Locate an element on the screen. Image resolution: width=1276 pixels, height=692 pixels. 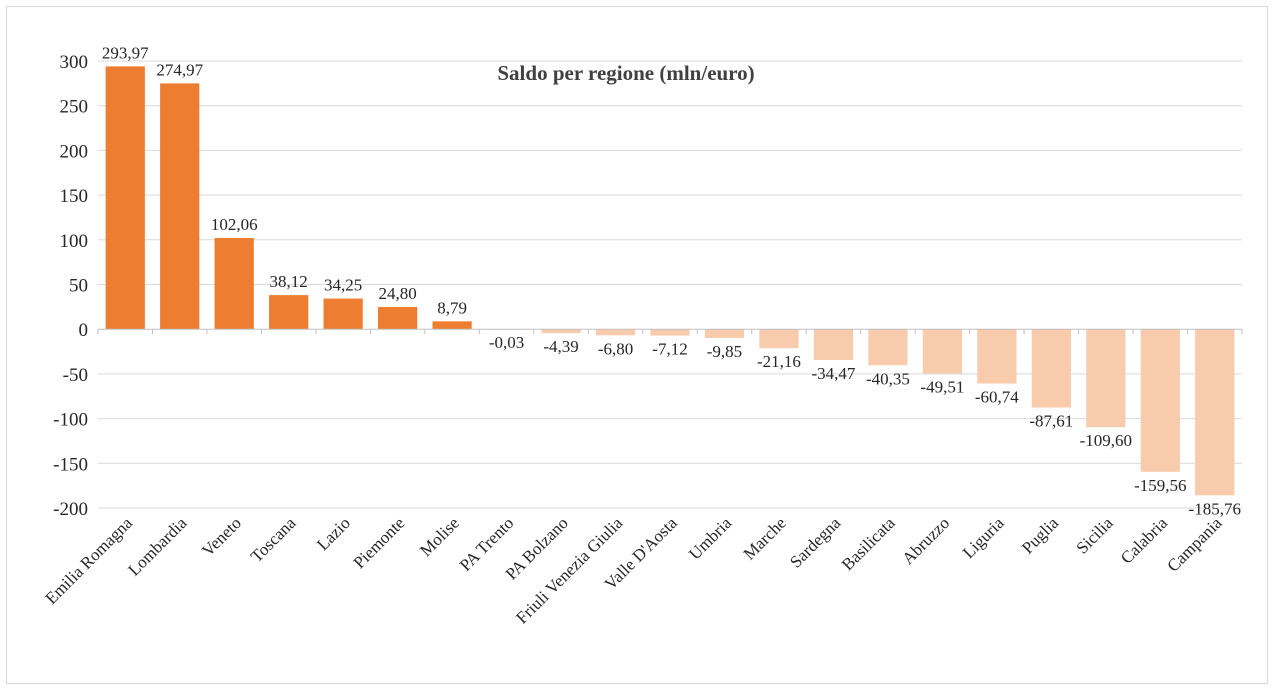
data-label: -49,51 is located at coordinates (942, 386).